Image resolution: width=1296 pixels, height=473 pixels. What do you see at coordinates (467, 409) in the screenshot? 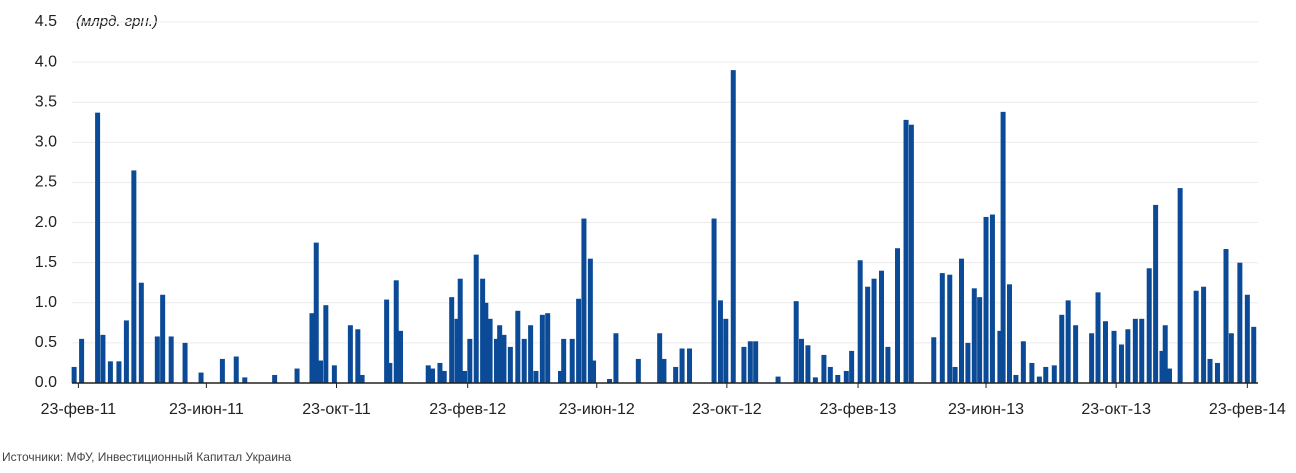
I see `x-tick-label: 23-фев-12` at bounding box center [467, 409].